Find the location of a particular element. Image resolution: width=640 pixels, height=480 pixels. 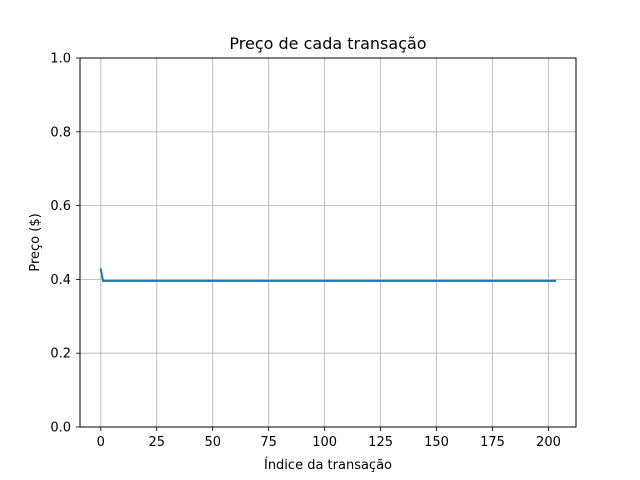

x-axis-ticks: 0 25 50 75 100 125 150 175 200 is located at coordinates (329, 438).